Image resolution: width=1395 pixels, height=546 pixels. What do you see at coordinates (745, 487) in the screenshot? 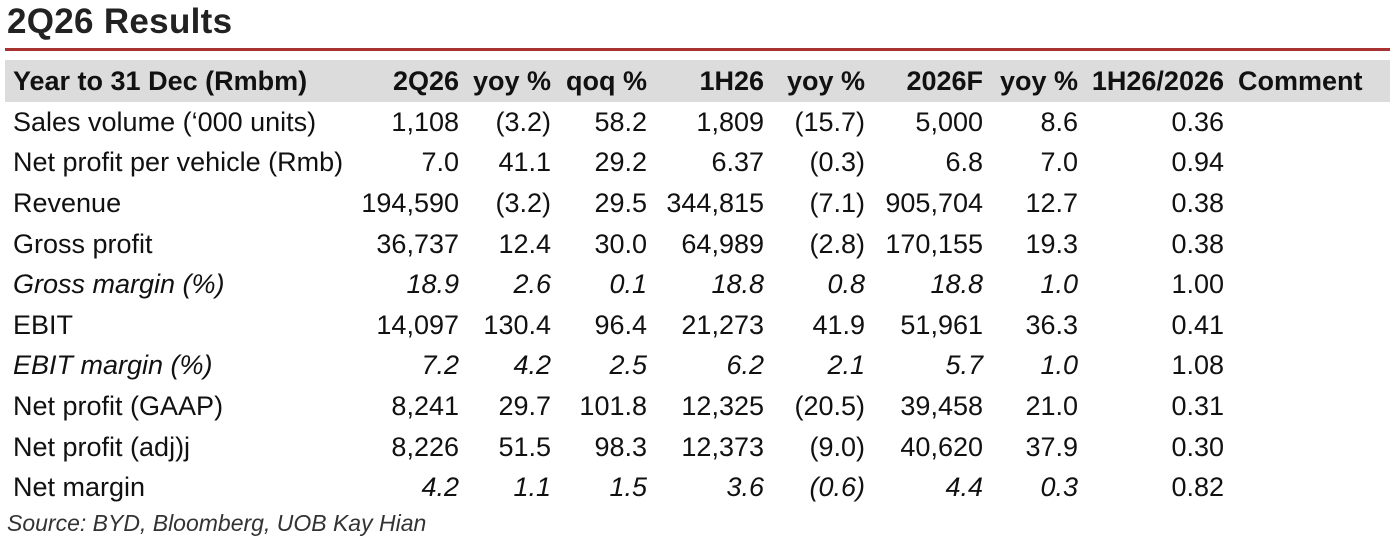
I see `table-cell: 3.6` at bounding box center [745, 487].